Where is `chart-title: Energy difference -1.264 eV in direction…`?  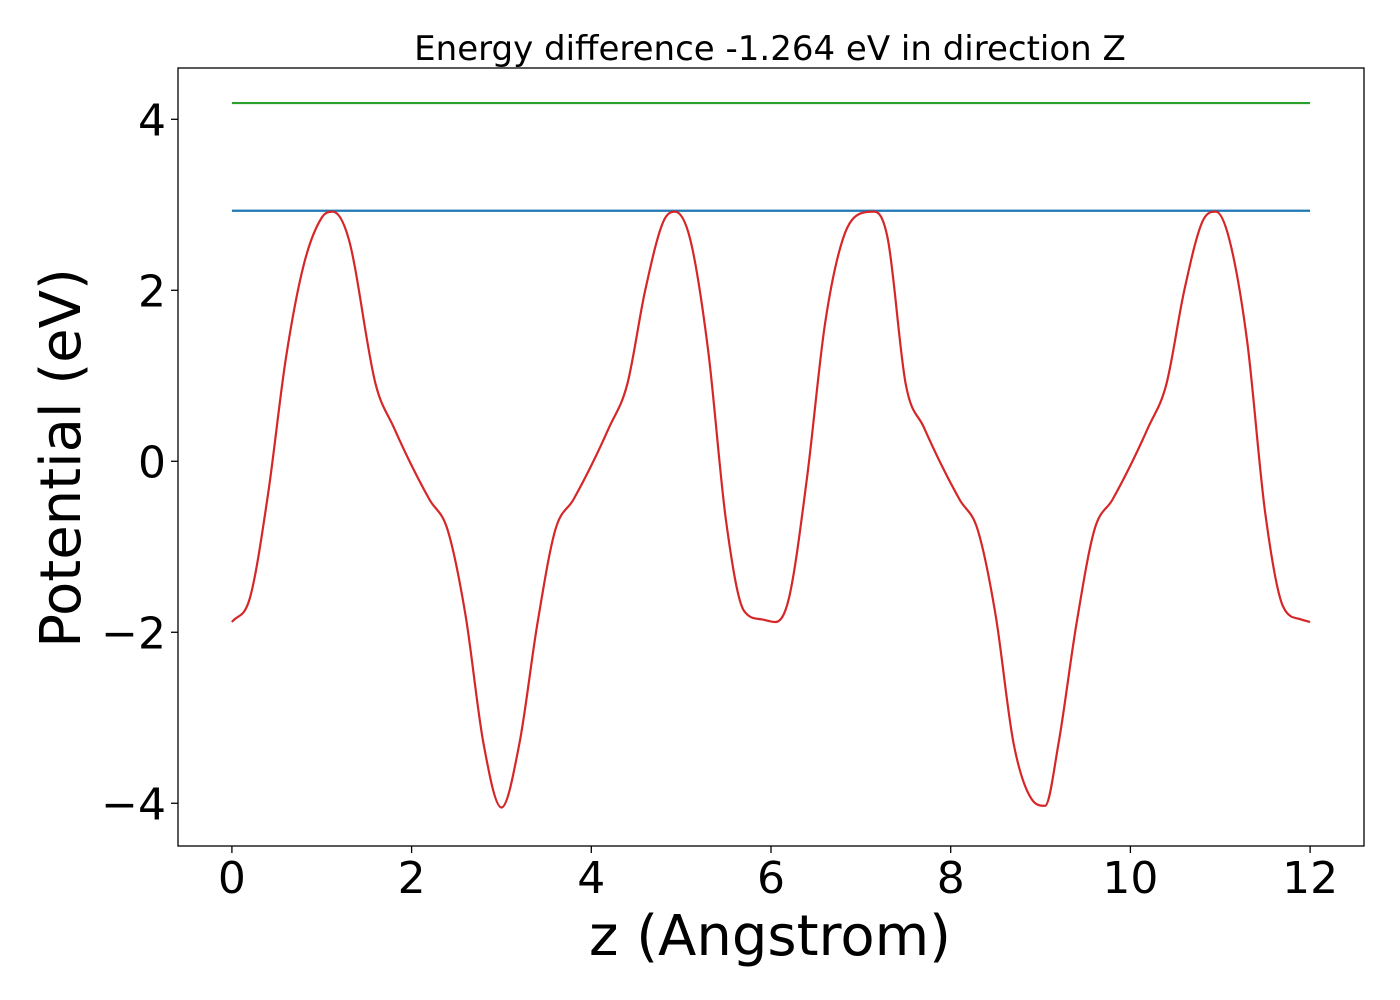
chart-title: Energy difference -1.264 eV in direction… is located at coordinates (770, 49).